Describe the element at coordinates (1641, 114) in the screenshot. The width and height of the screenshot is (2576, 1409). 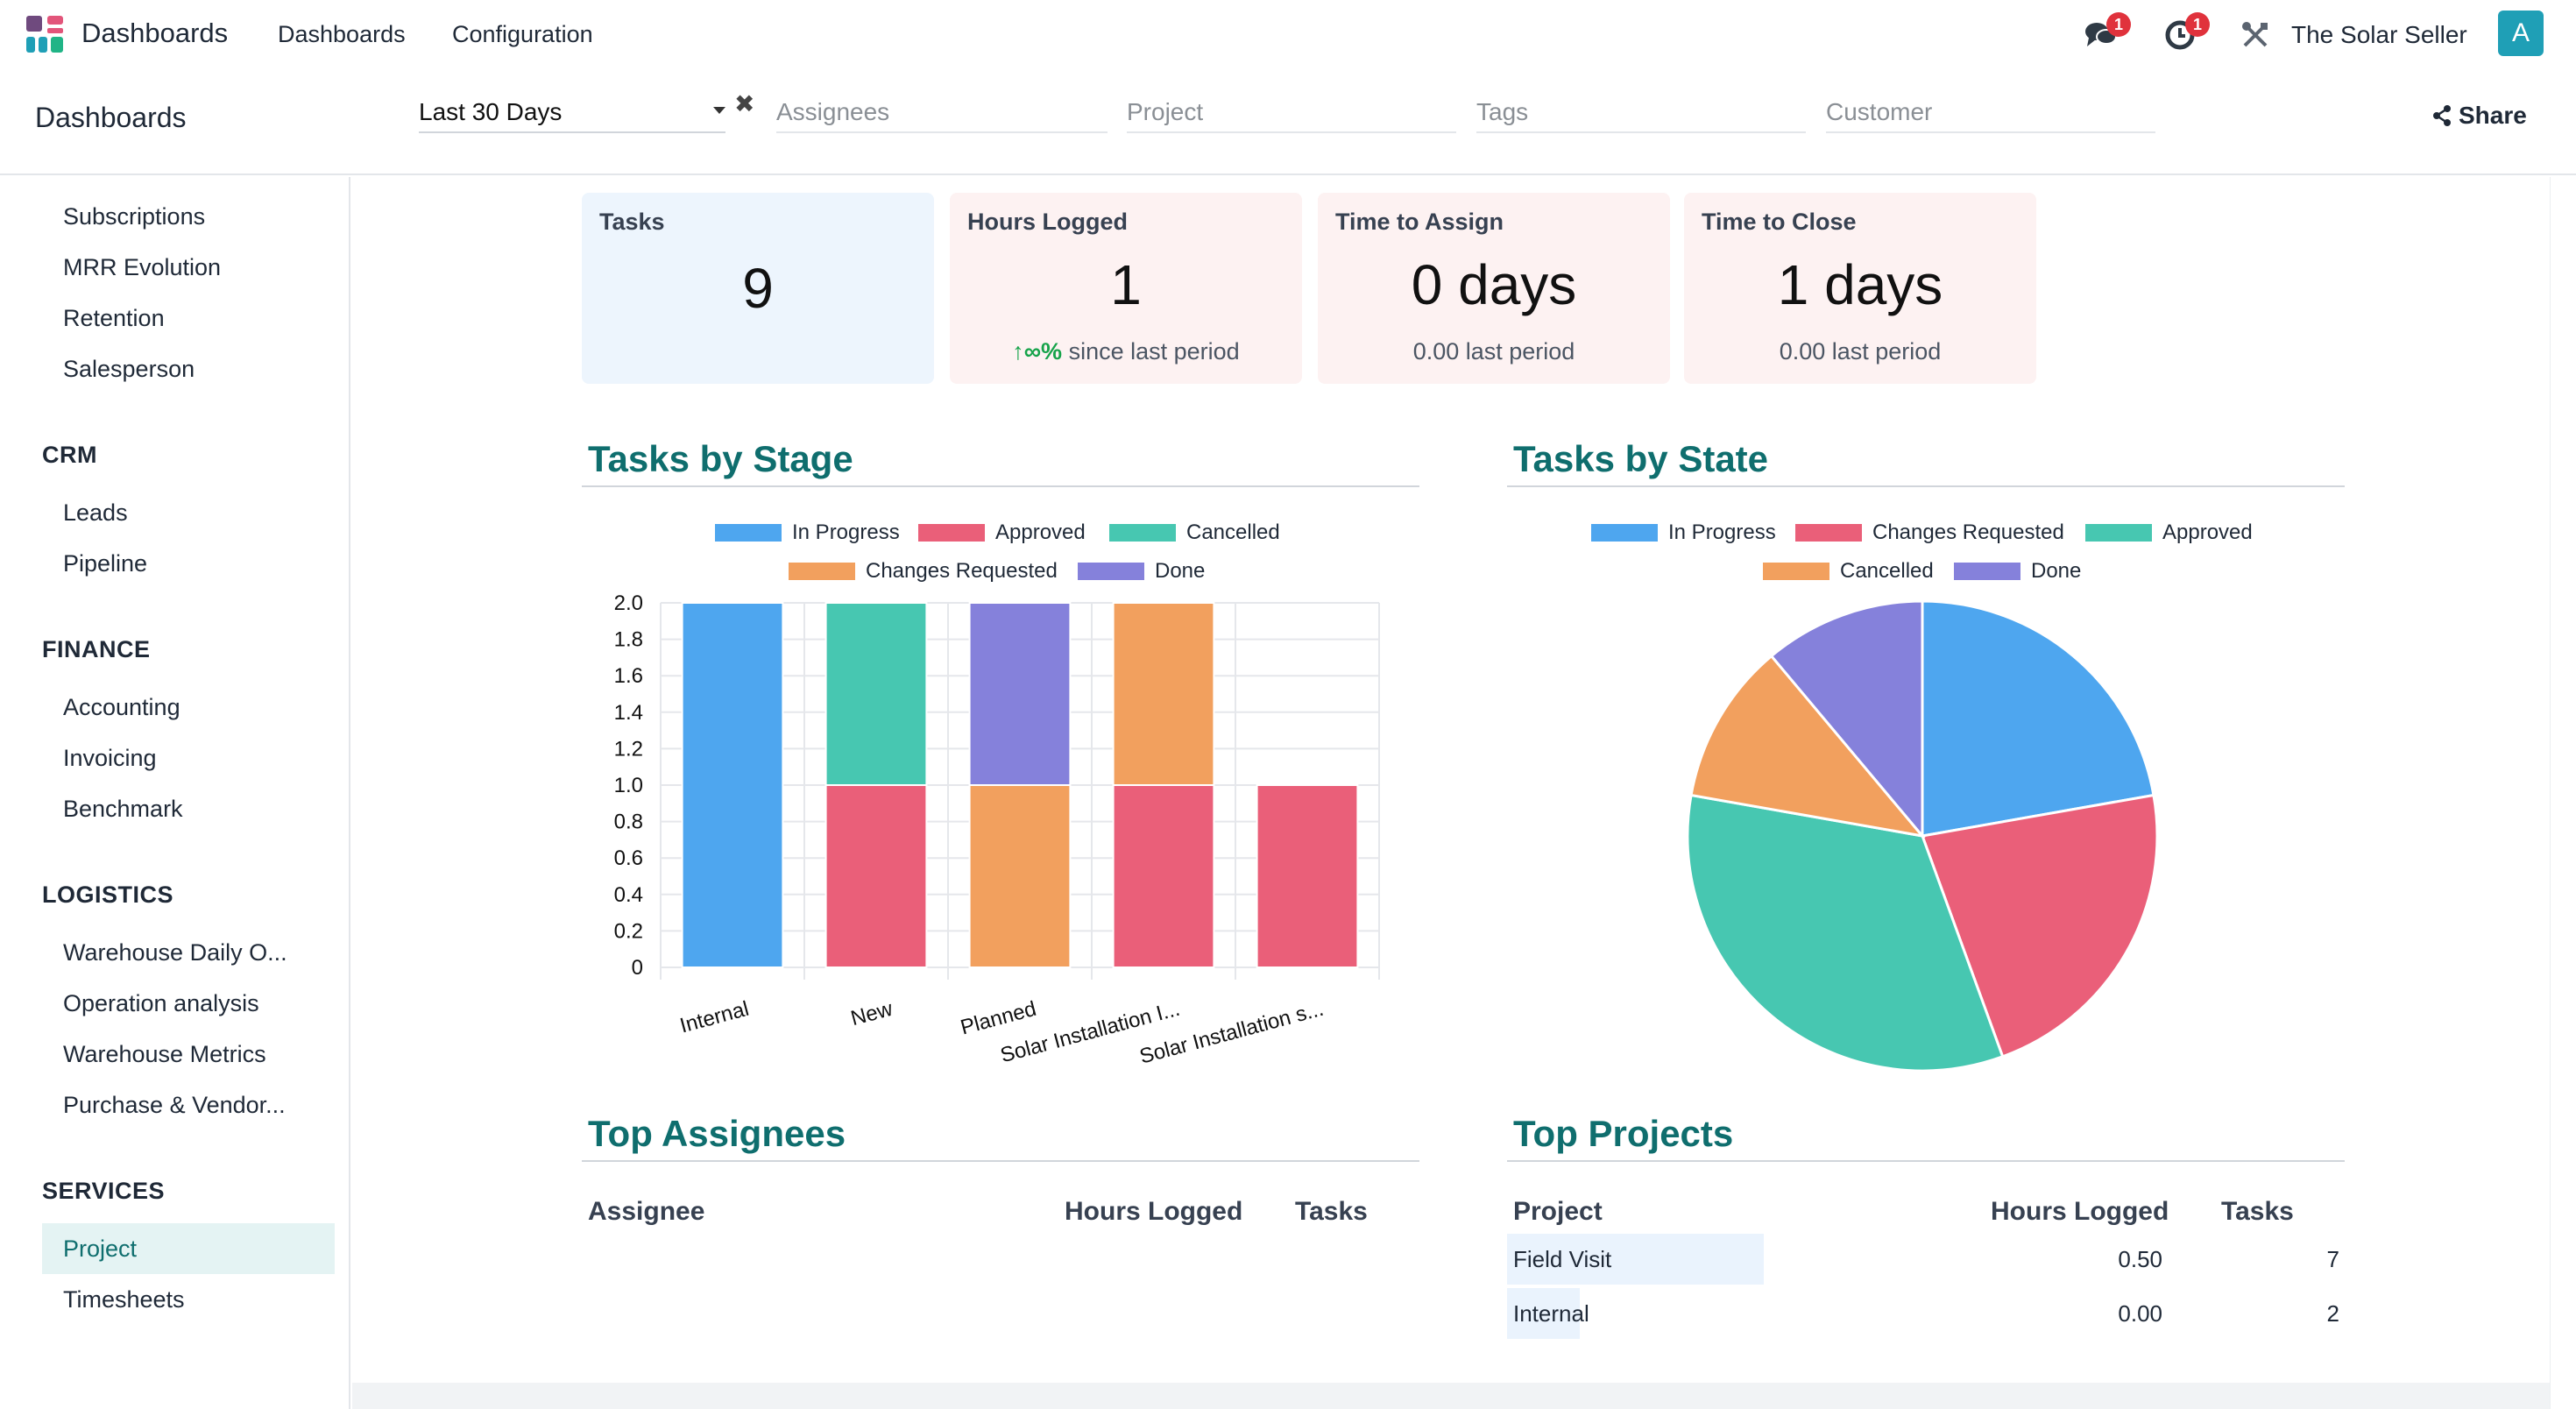
I see `tags-filter-input: Tags` at that location.